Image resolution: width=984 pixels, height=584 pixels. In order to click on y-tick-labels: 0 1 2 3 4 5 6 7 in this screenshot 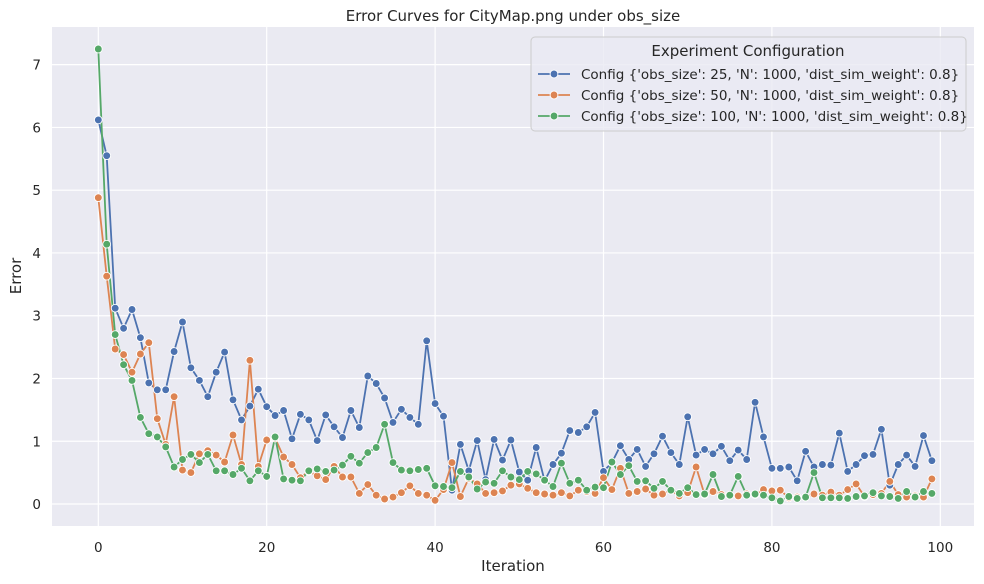, I will do `click(36, 285)`.